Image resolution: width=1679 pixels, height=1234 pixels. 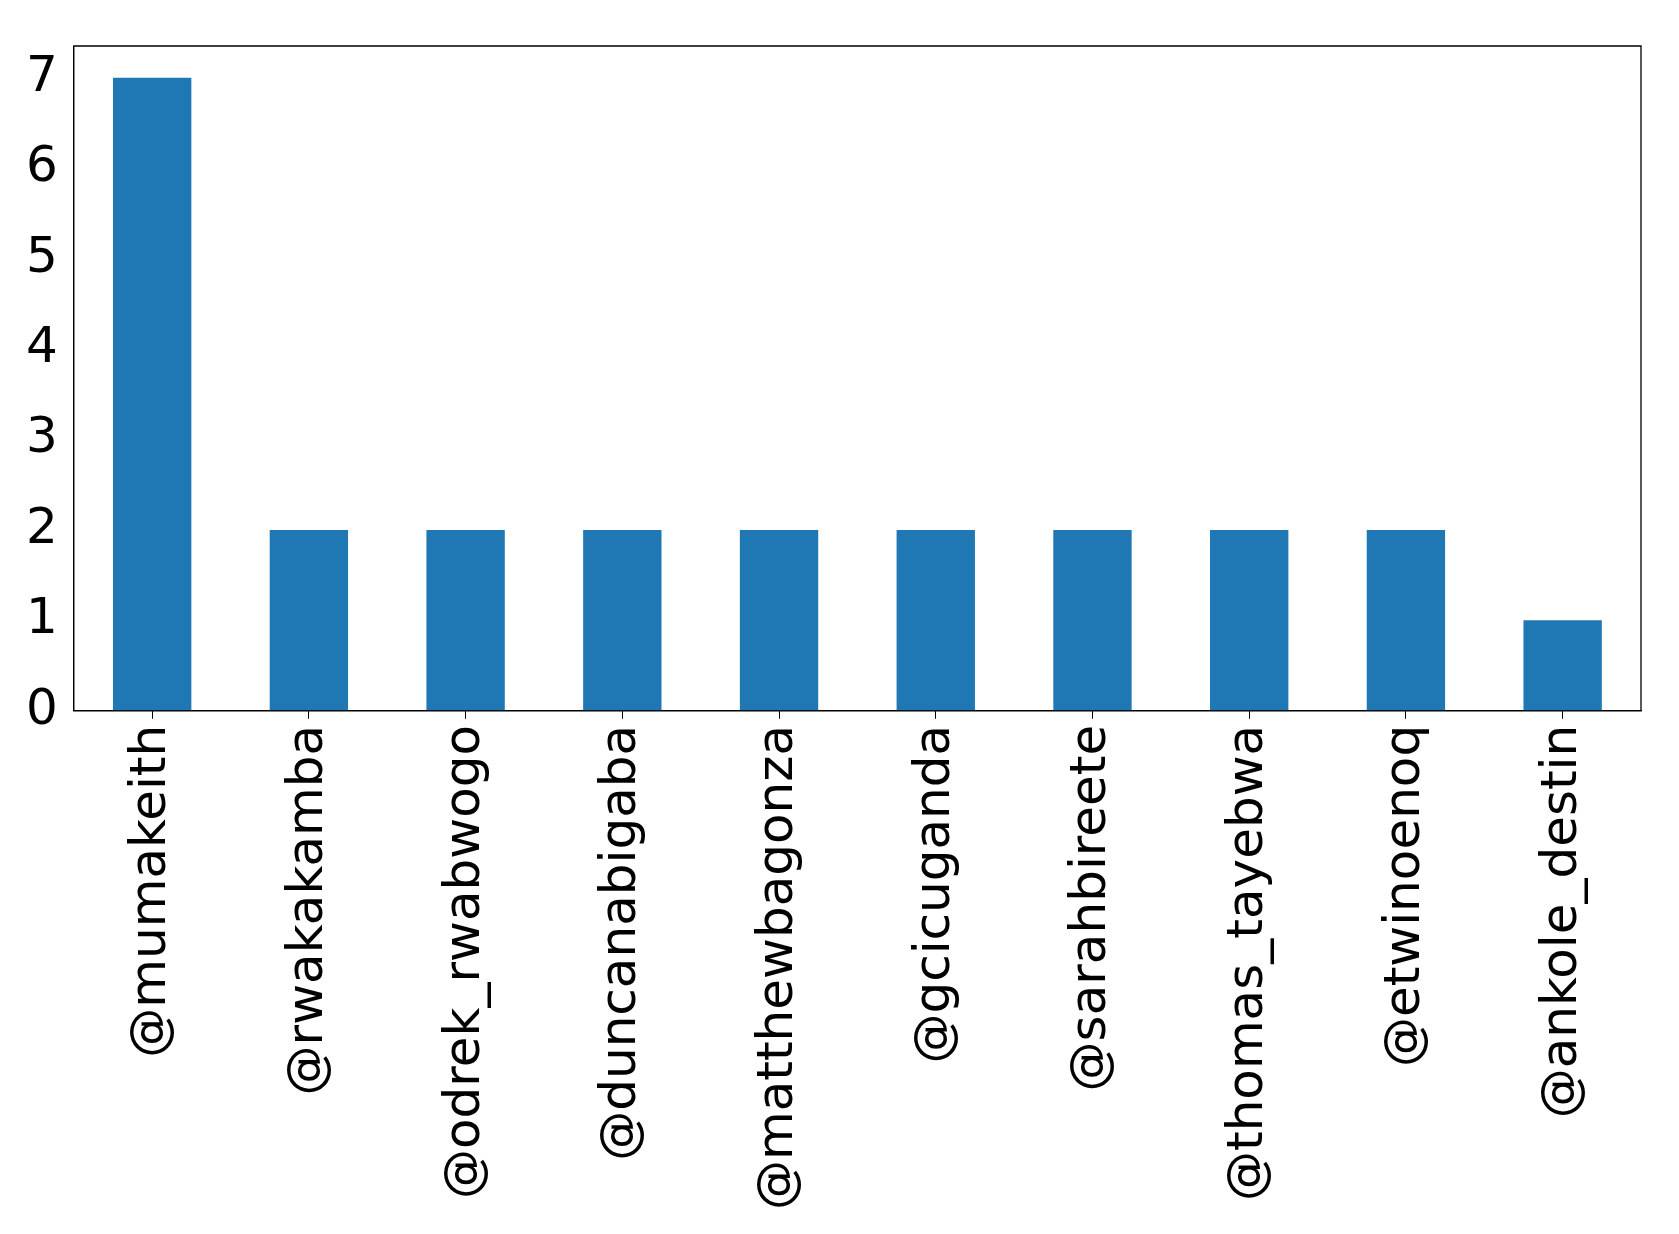 What do you see at coordinates (42, 73) in the screenshot?
I see `y-tick-label: 7` at bounding box center [42, 73].